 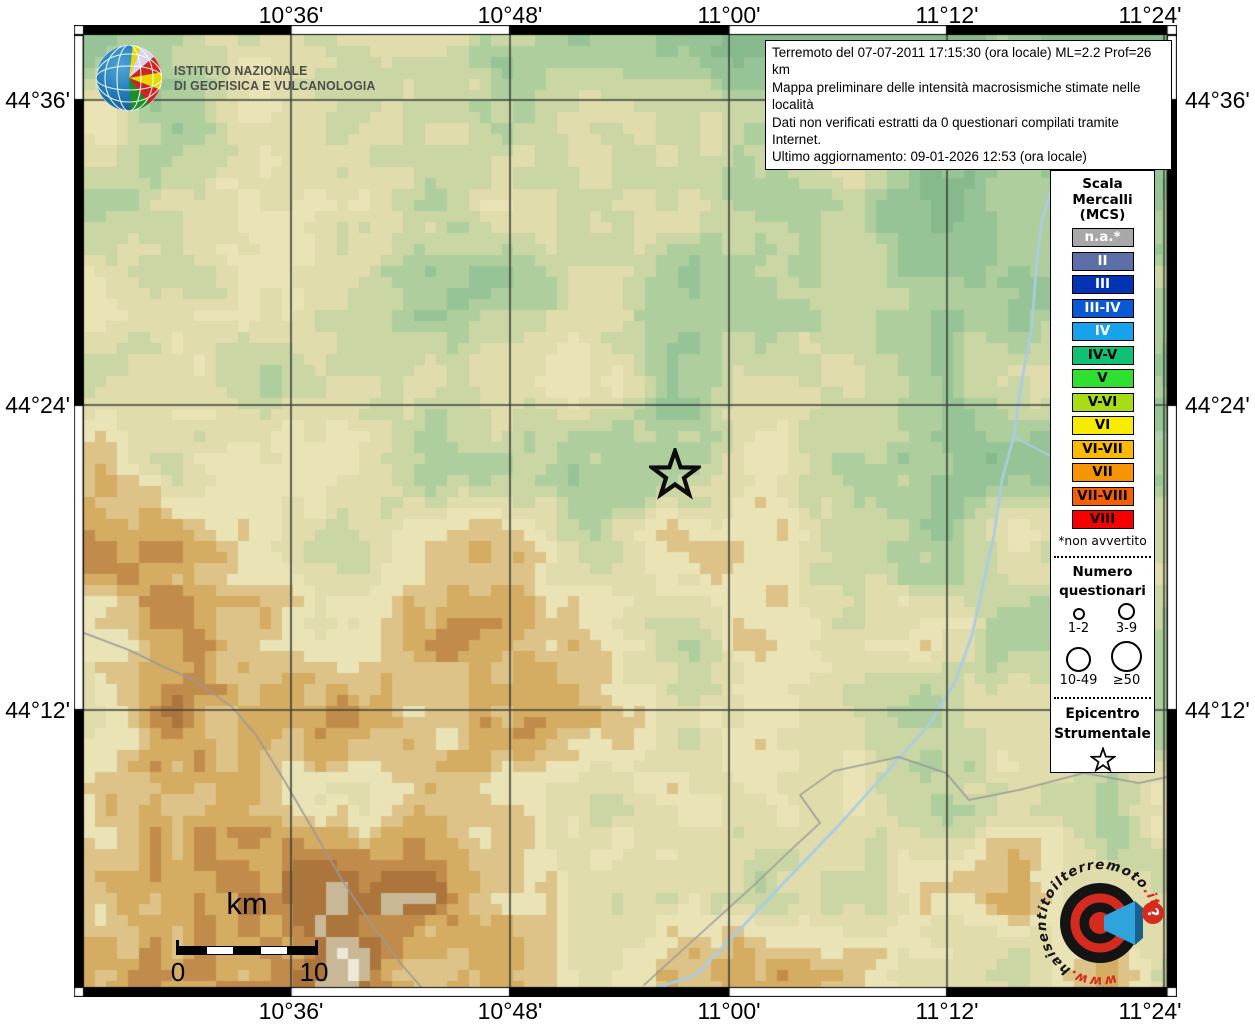 What do you see at coordinates (1102, 425) in the screenshot?
I see `mercalli-item-vi: VI` at bounding box center [1102, 425].